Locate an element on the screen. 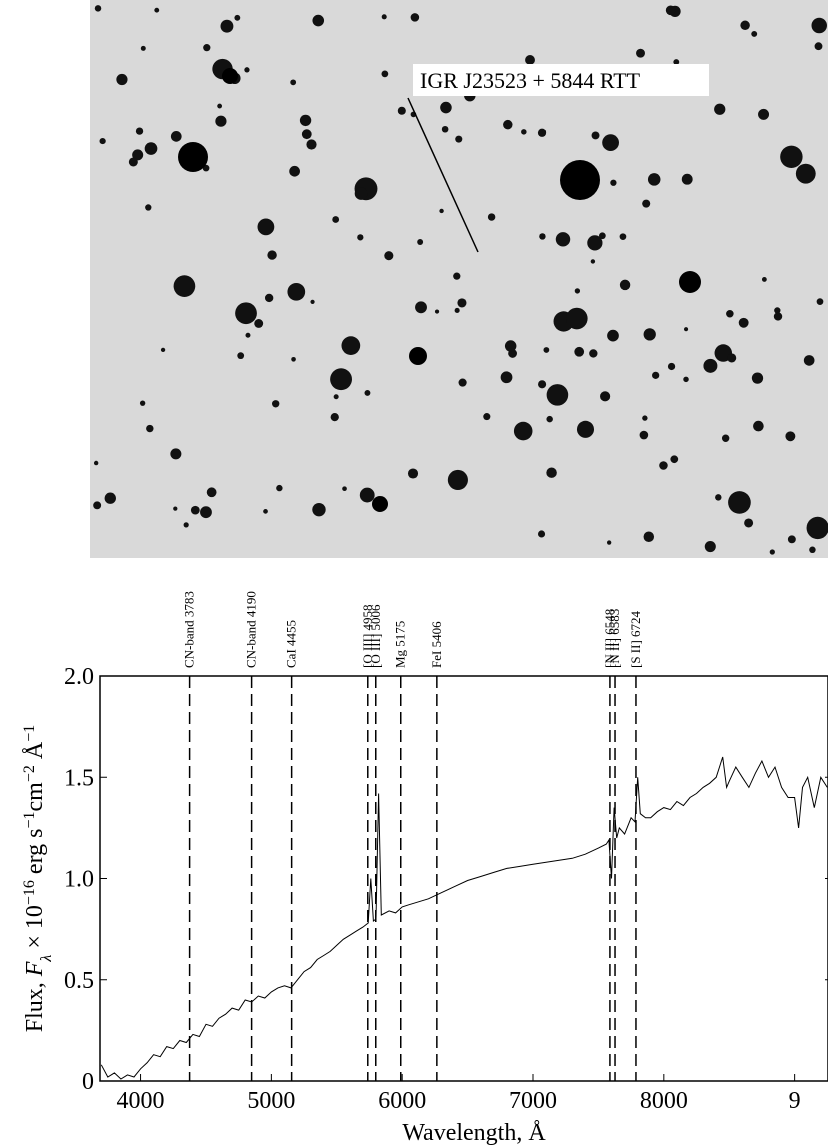 The height and width of the screenshot is (1148, 828). spectral-line-label: Mg 5175 is located at coordinates (400, 644).